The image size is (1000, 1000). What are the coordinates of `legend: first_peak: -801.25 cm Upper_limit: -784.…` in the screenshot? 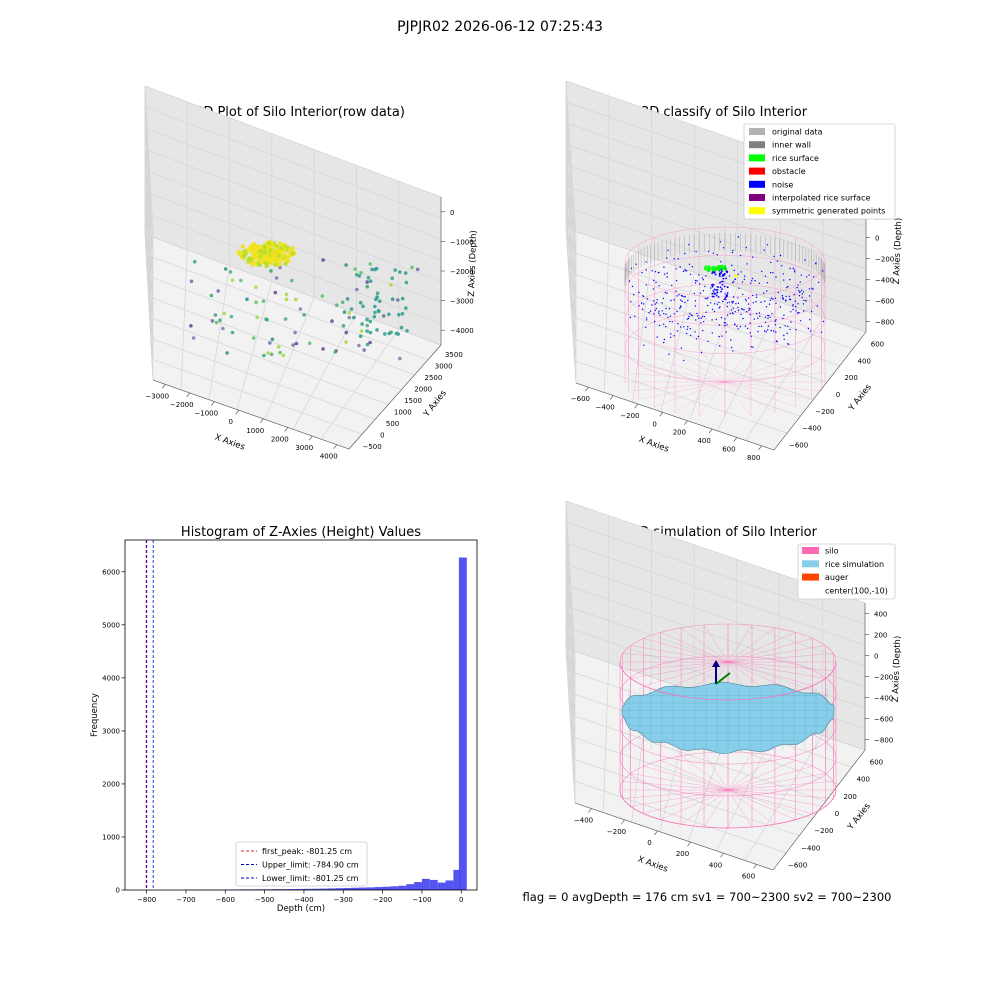 It's located at (301, 864).